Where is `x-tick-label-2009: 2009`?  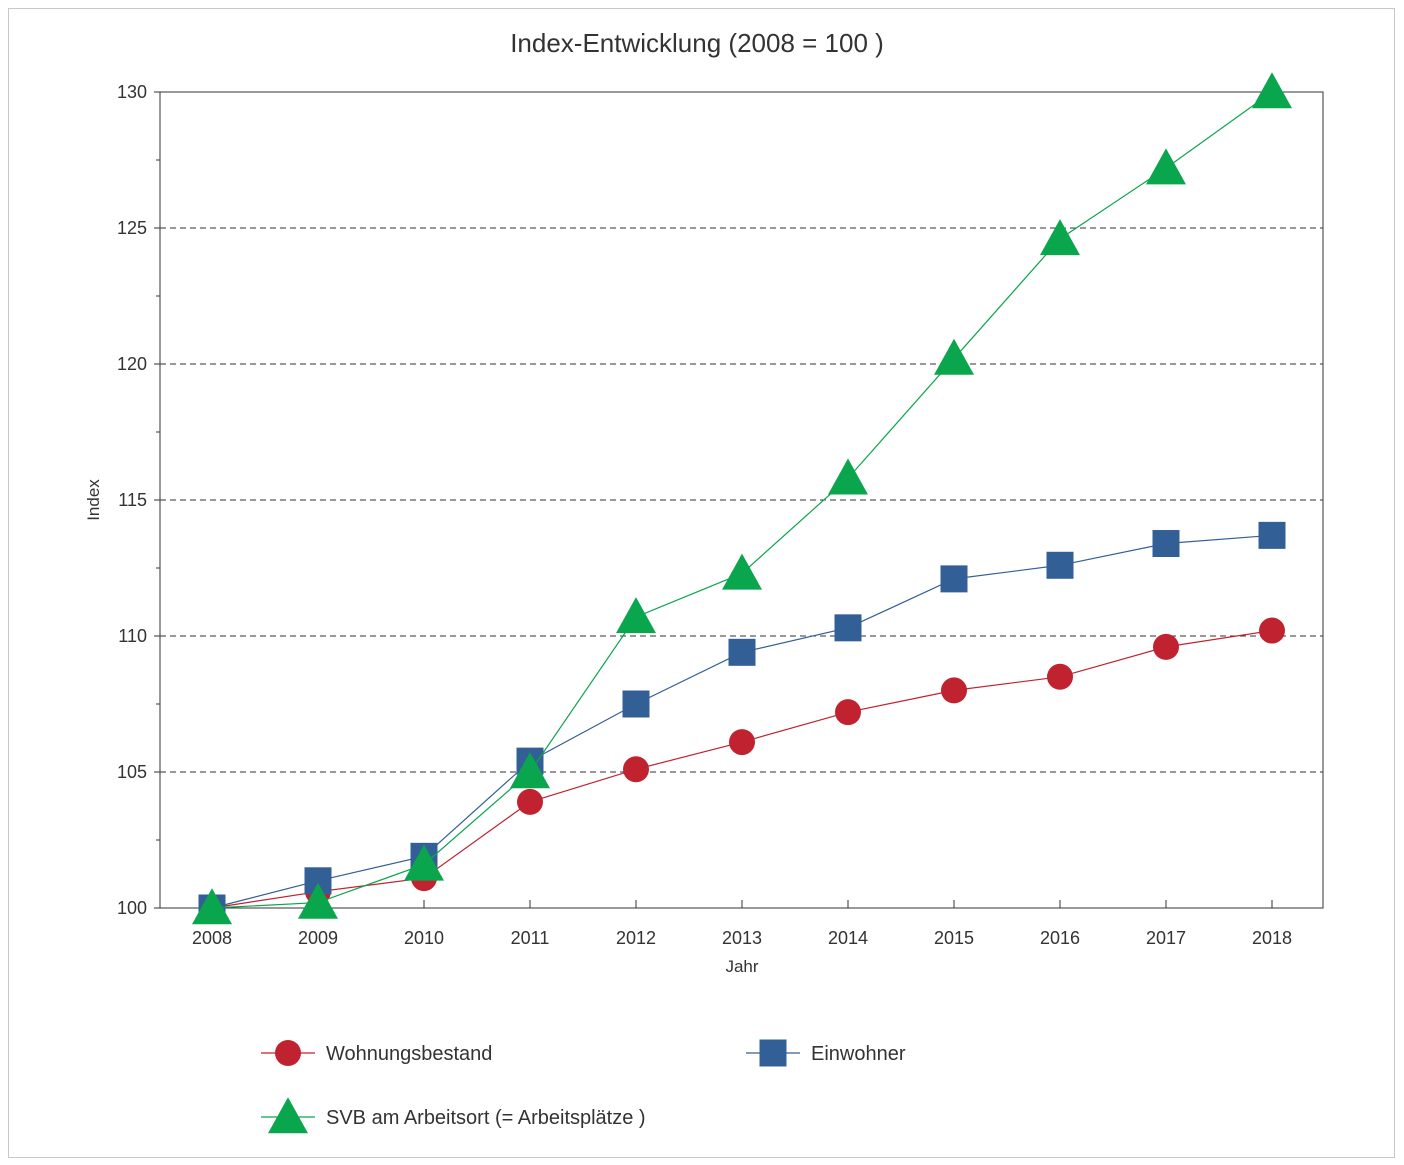
x-tick-label-2009: 2009 is located at coordinates (318, 938).